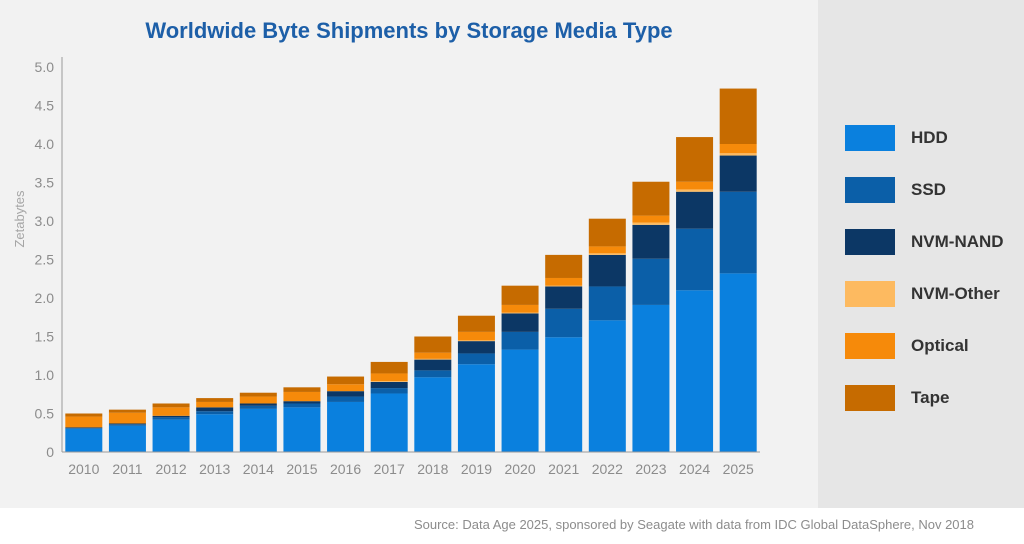 This screenshot has width=1024, height=544. I want to click on bar-nvm-other-2020, so click(520, 313).